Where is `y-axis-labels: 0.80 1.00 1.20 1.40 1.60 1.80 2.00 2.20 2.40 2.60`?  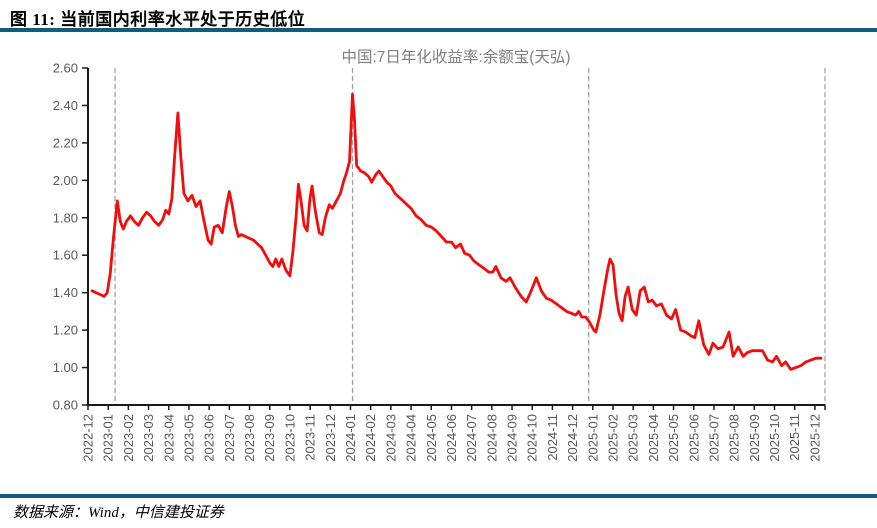 y-axis-labels: 0.80 1.00 1.20 1.40 1.60 1.80 2.00 2.20 2.40 2.60 is located at coordinates (65, 237).